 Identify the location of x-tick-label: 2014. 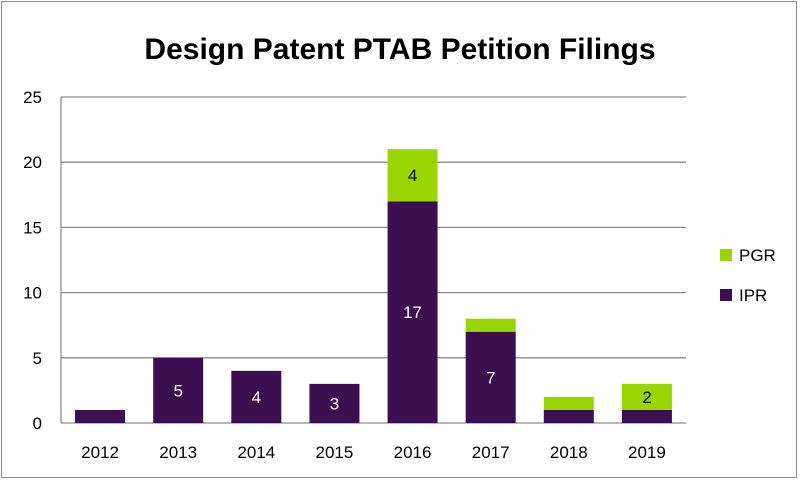
(256, 452).